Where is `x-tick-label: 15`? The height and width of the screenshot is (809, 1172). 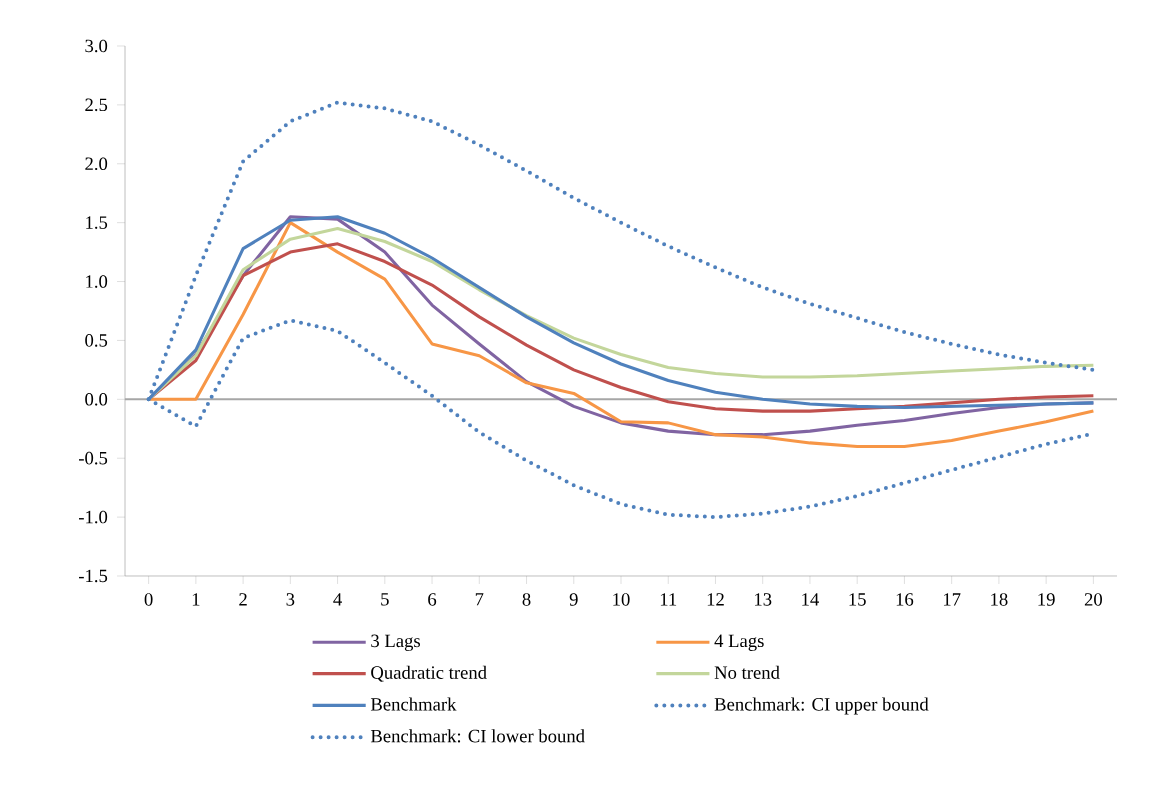 x-tick-label: 15 is located at coordinates (857, 599).